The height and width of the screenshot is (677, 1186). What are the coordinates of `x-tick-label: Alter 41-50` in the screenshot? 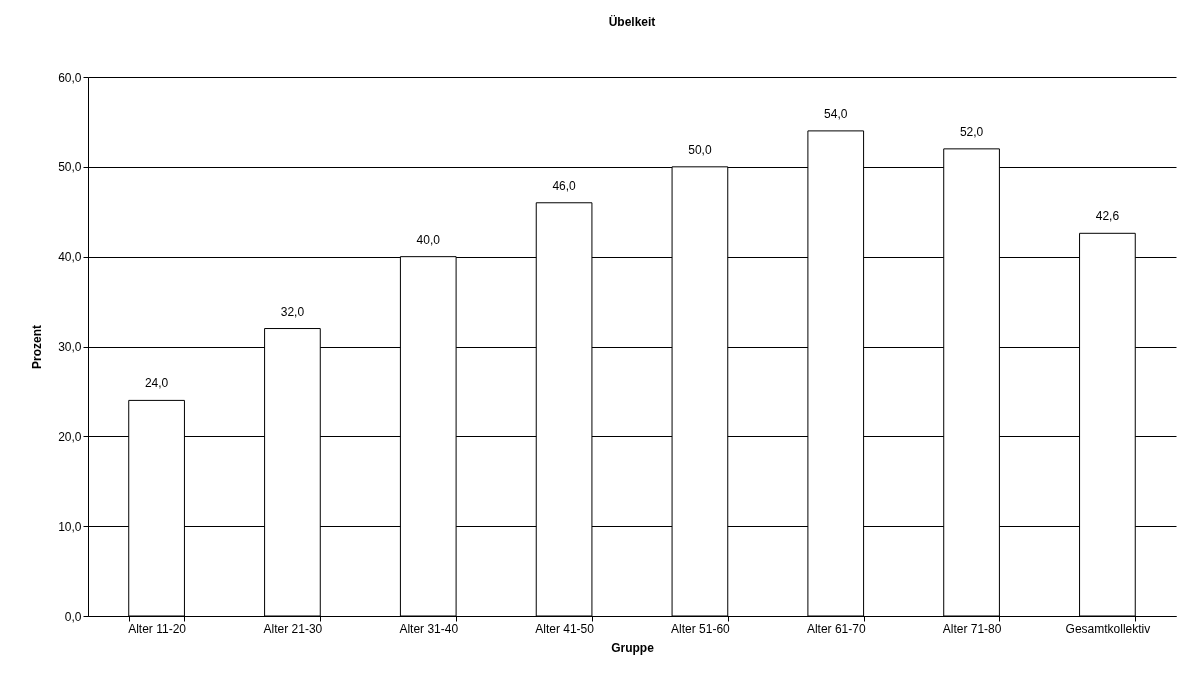 It's located at (565, 628).